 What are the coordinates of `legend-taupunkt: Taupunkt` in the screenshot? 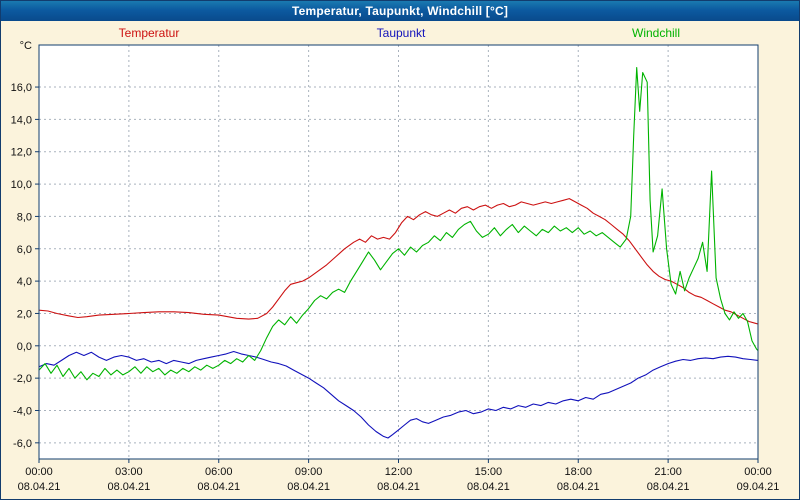 It's located at (401, 33).